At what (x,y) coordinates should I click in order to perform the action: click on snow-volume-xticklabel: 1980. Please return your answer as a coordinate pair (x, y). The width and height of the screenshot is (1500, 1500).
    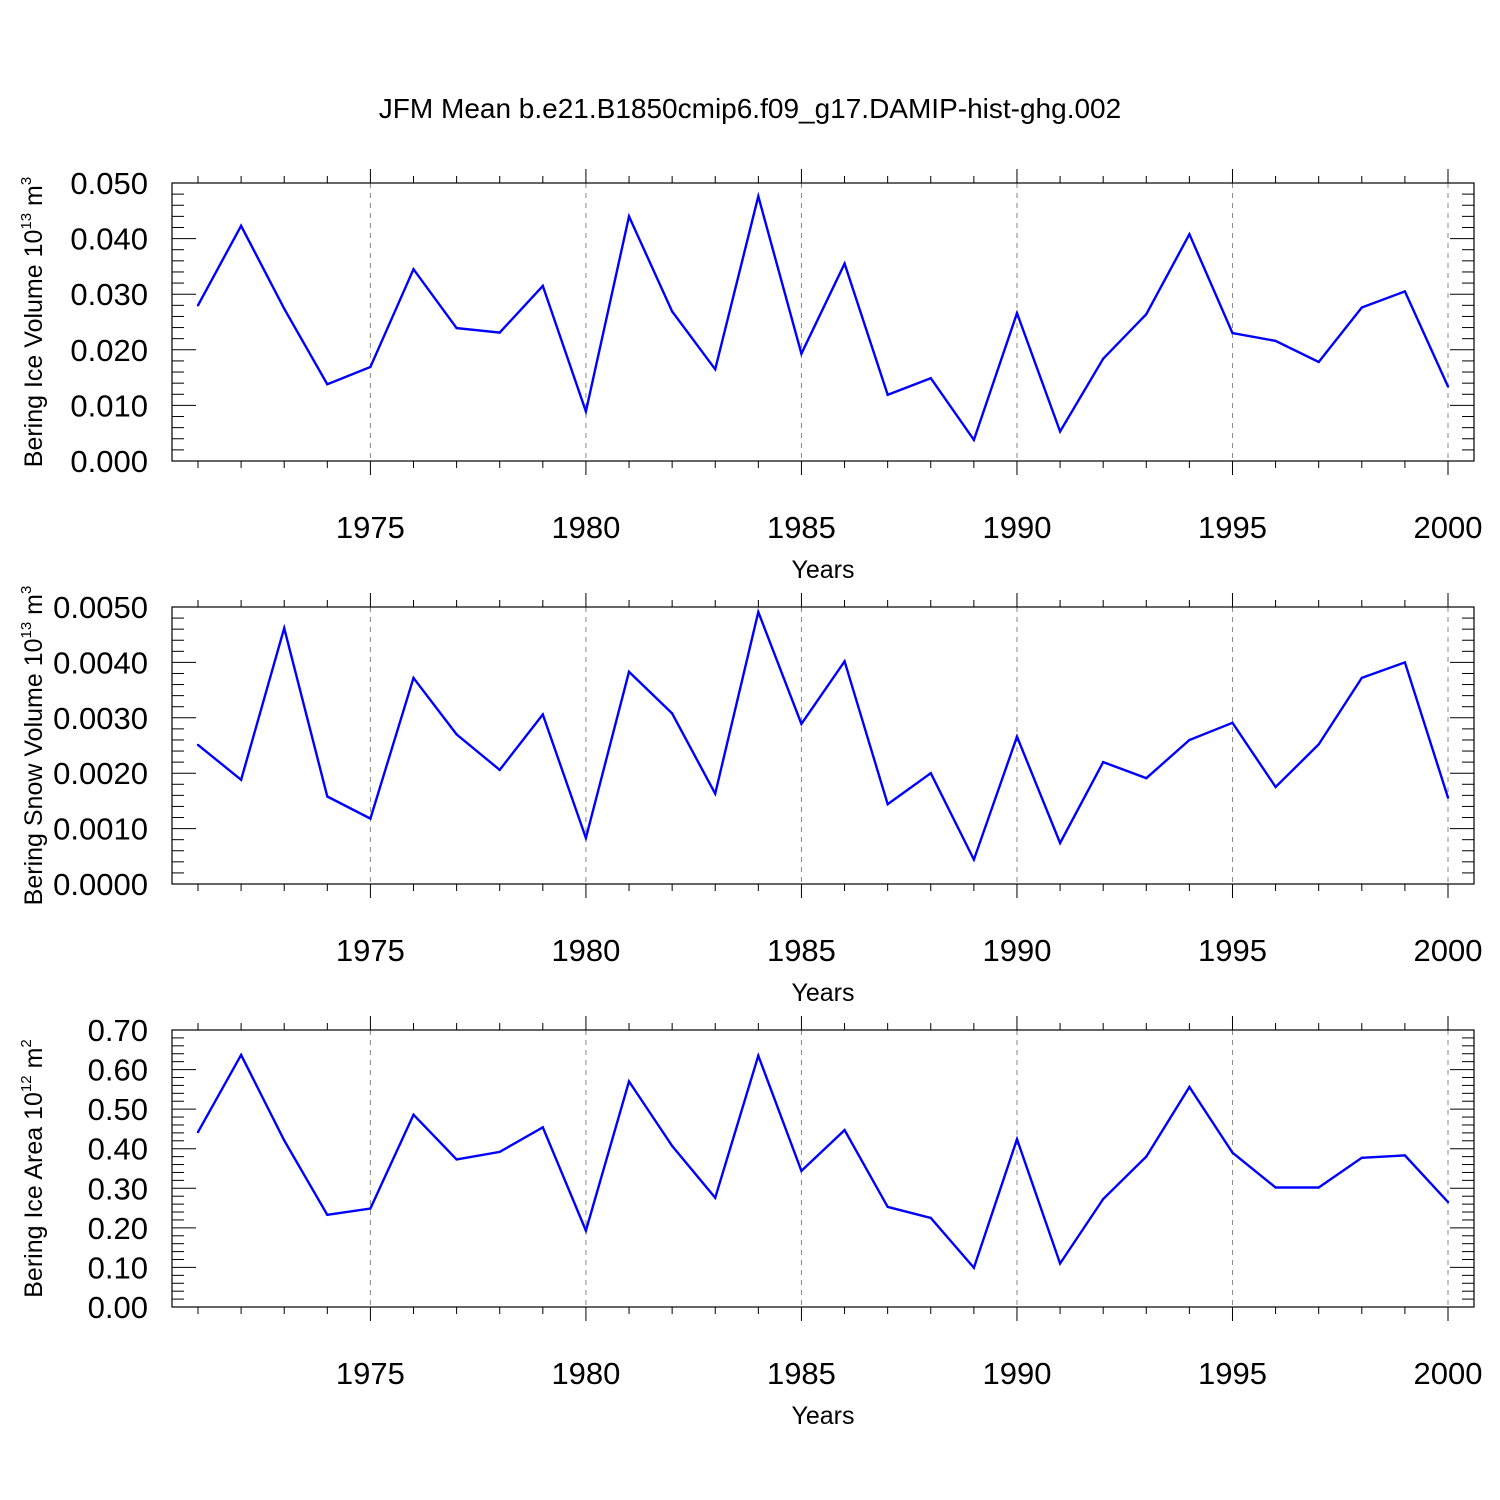
    Looking at the image, I should click on (585, 950).